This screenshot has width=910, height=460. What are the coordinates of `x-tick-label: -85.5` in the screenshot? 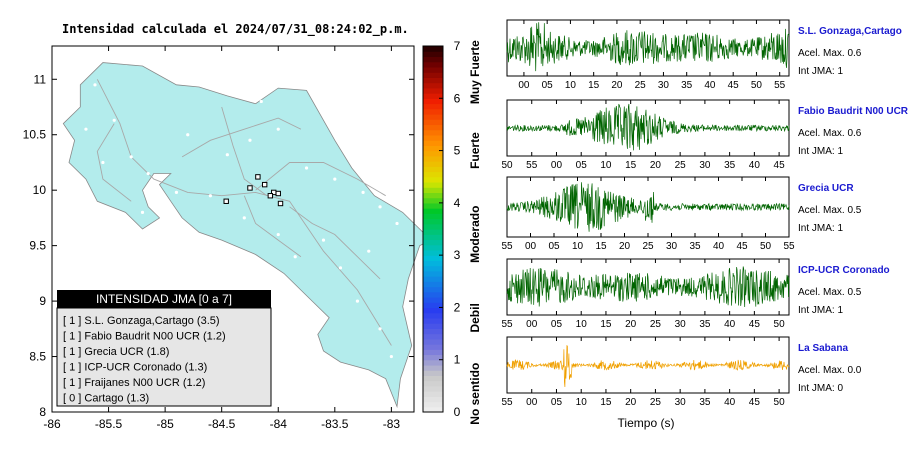 It's located at (109, 424).